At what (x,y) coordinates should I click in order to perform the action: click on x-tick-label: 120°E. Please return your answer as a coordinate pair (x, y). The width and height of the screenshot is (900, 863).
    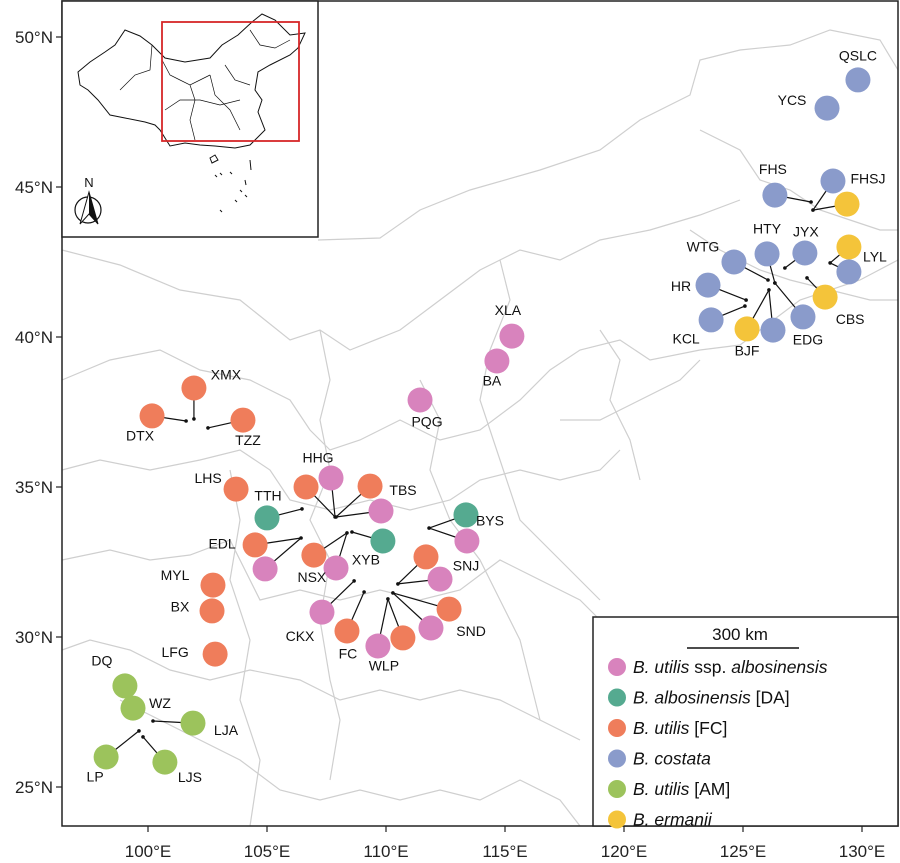
    Looking at the image, I should click on (624, 851).